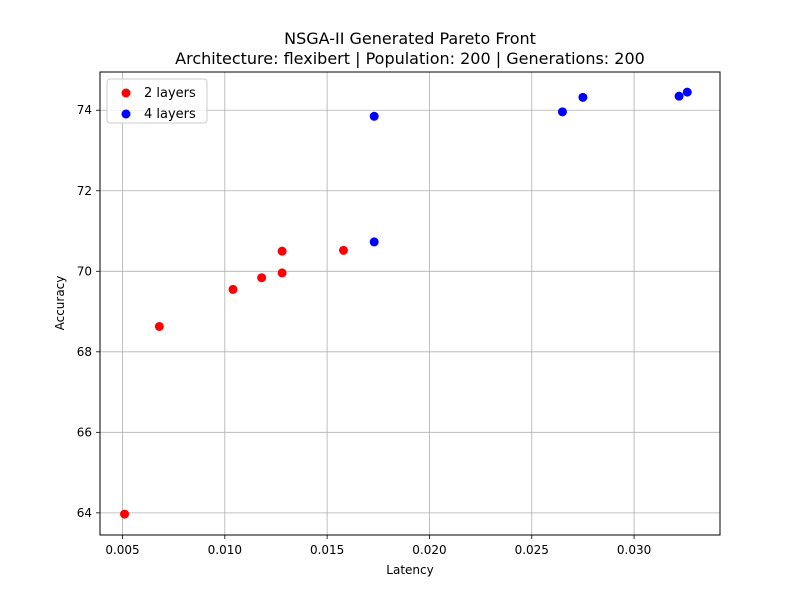 The height and width of the screenshot is (600, 800). What do you see at coordinates (634, 550) in the screenshot?
I see `x-tick-label: 0.030` at bounding box center [634, 550].